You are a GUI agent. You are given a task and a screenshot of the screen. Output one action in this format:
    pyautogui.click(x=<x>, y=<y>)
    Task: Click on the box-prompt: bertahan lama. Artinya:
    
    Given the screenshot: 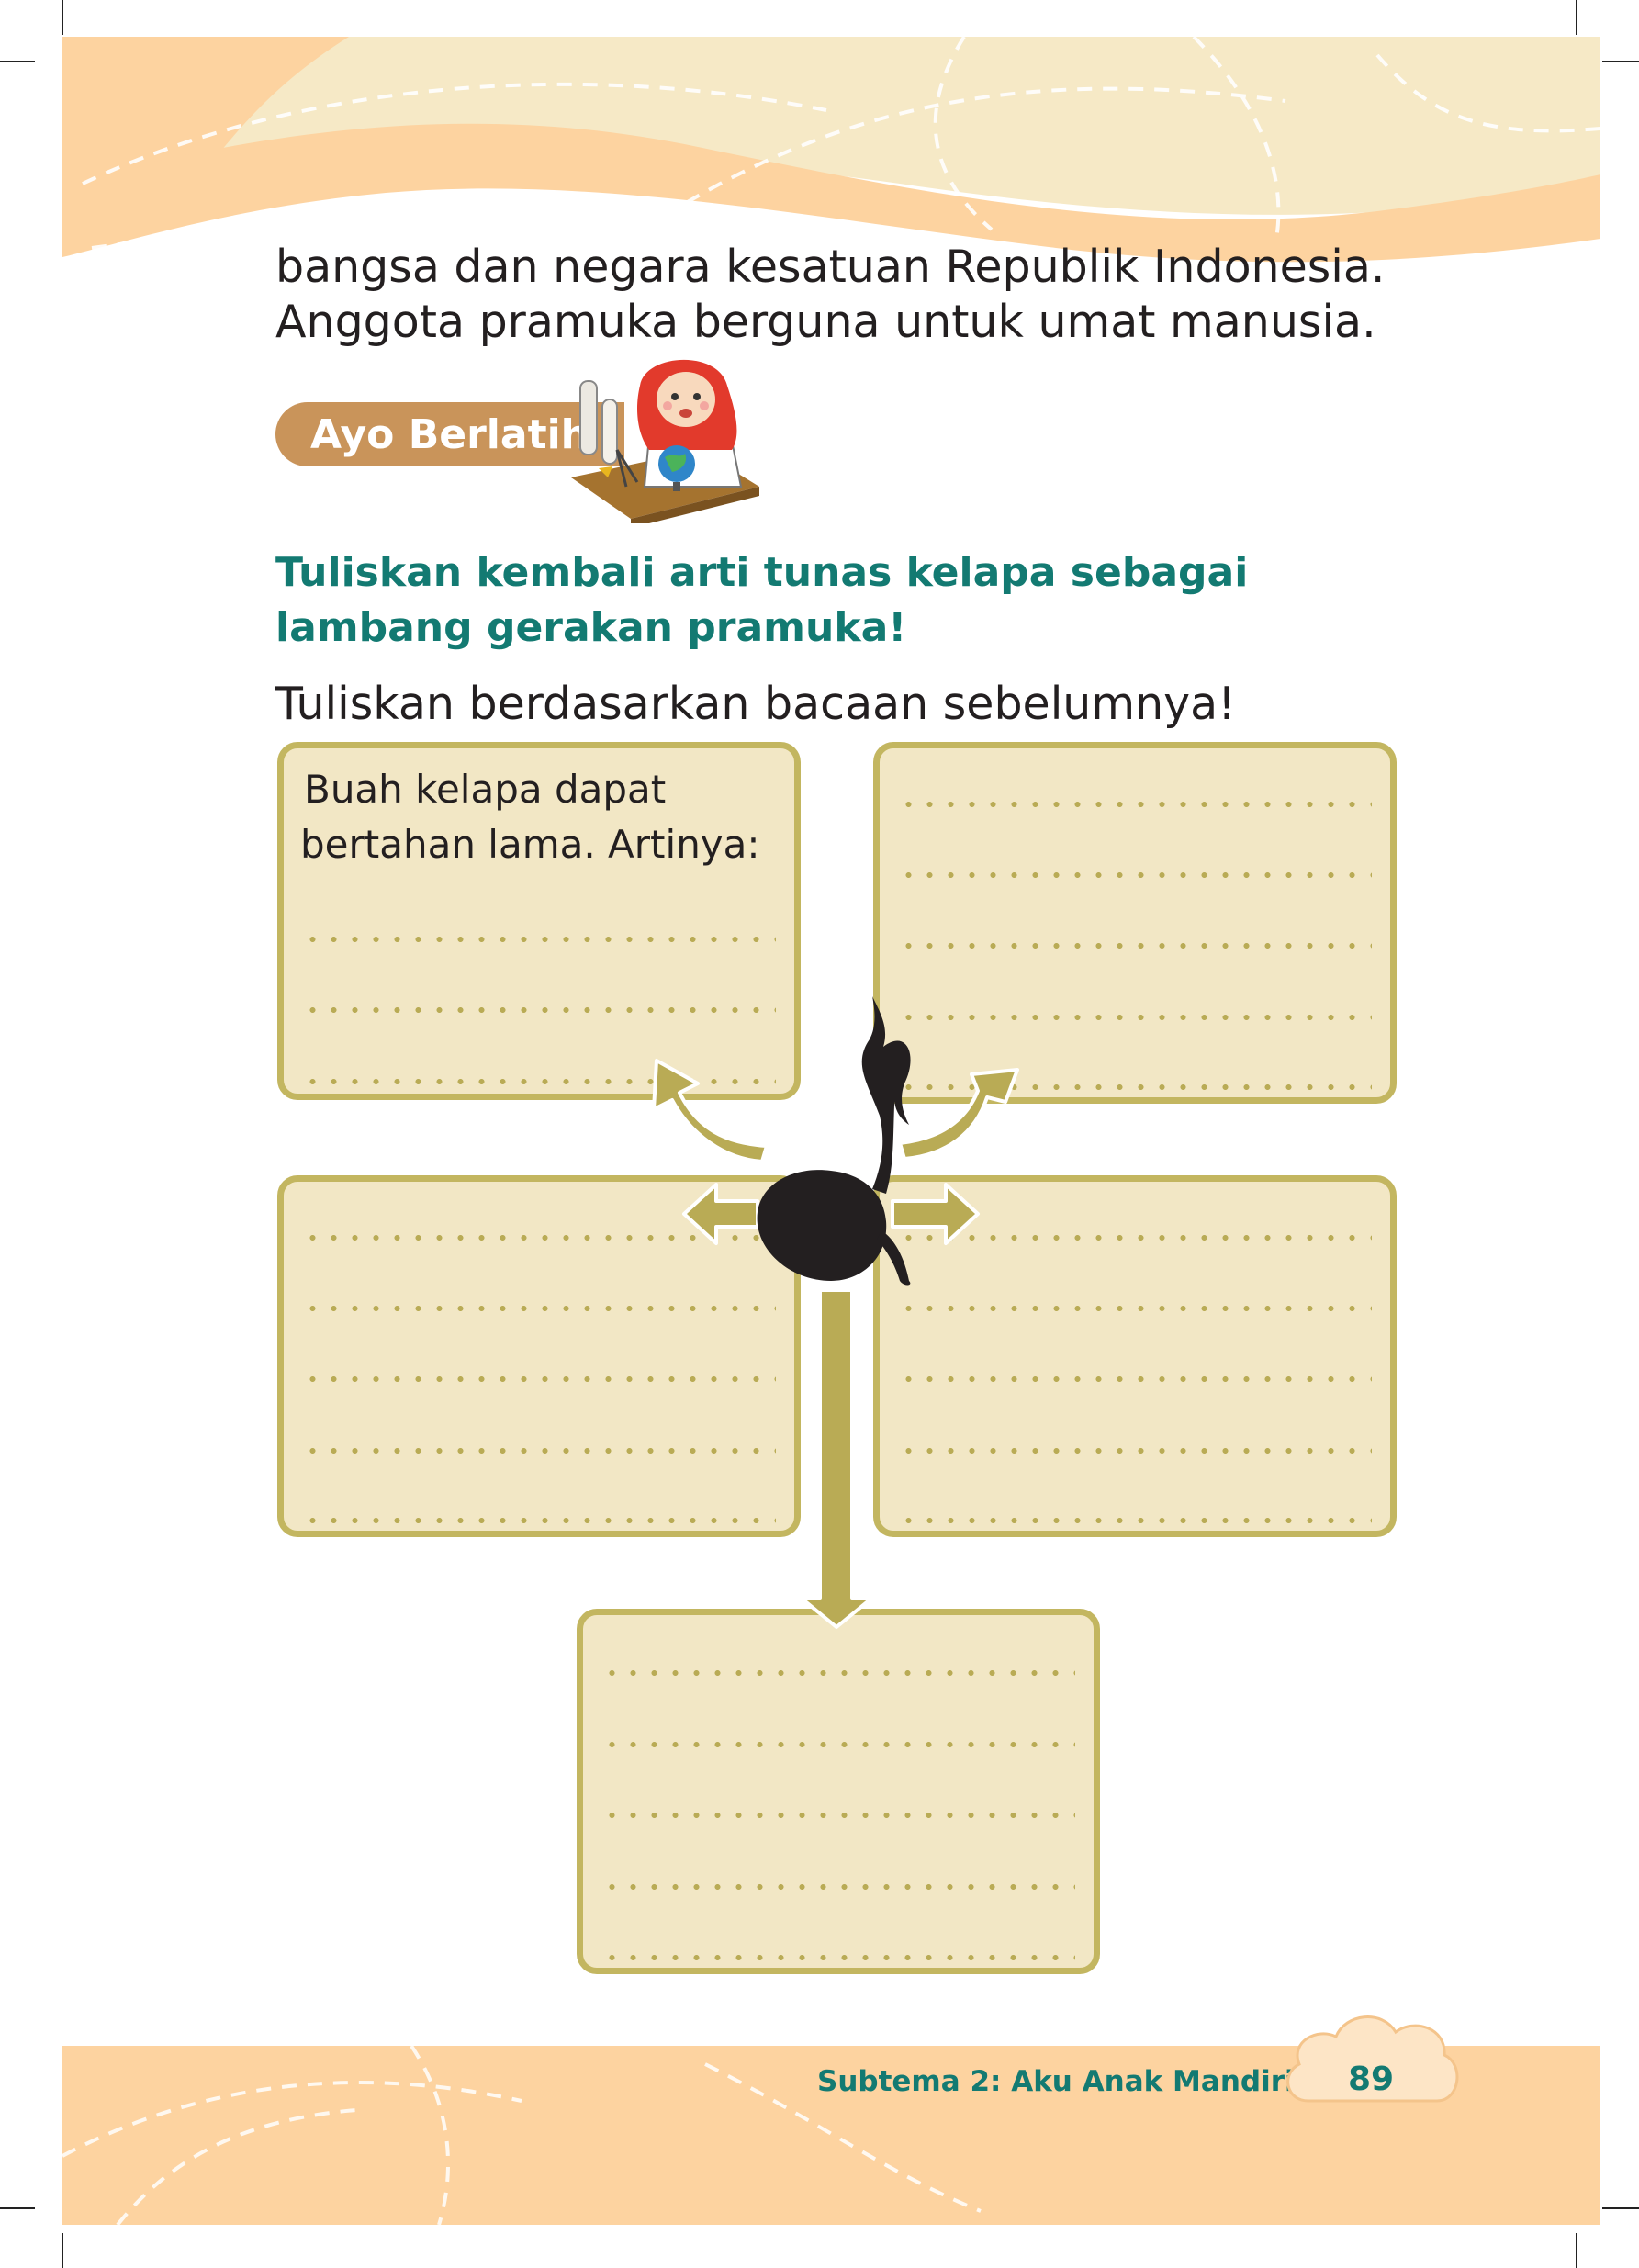 What is the action you would take?
    pyautogui.click(x=530, y=845)
    